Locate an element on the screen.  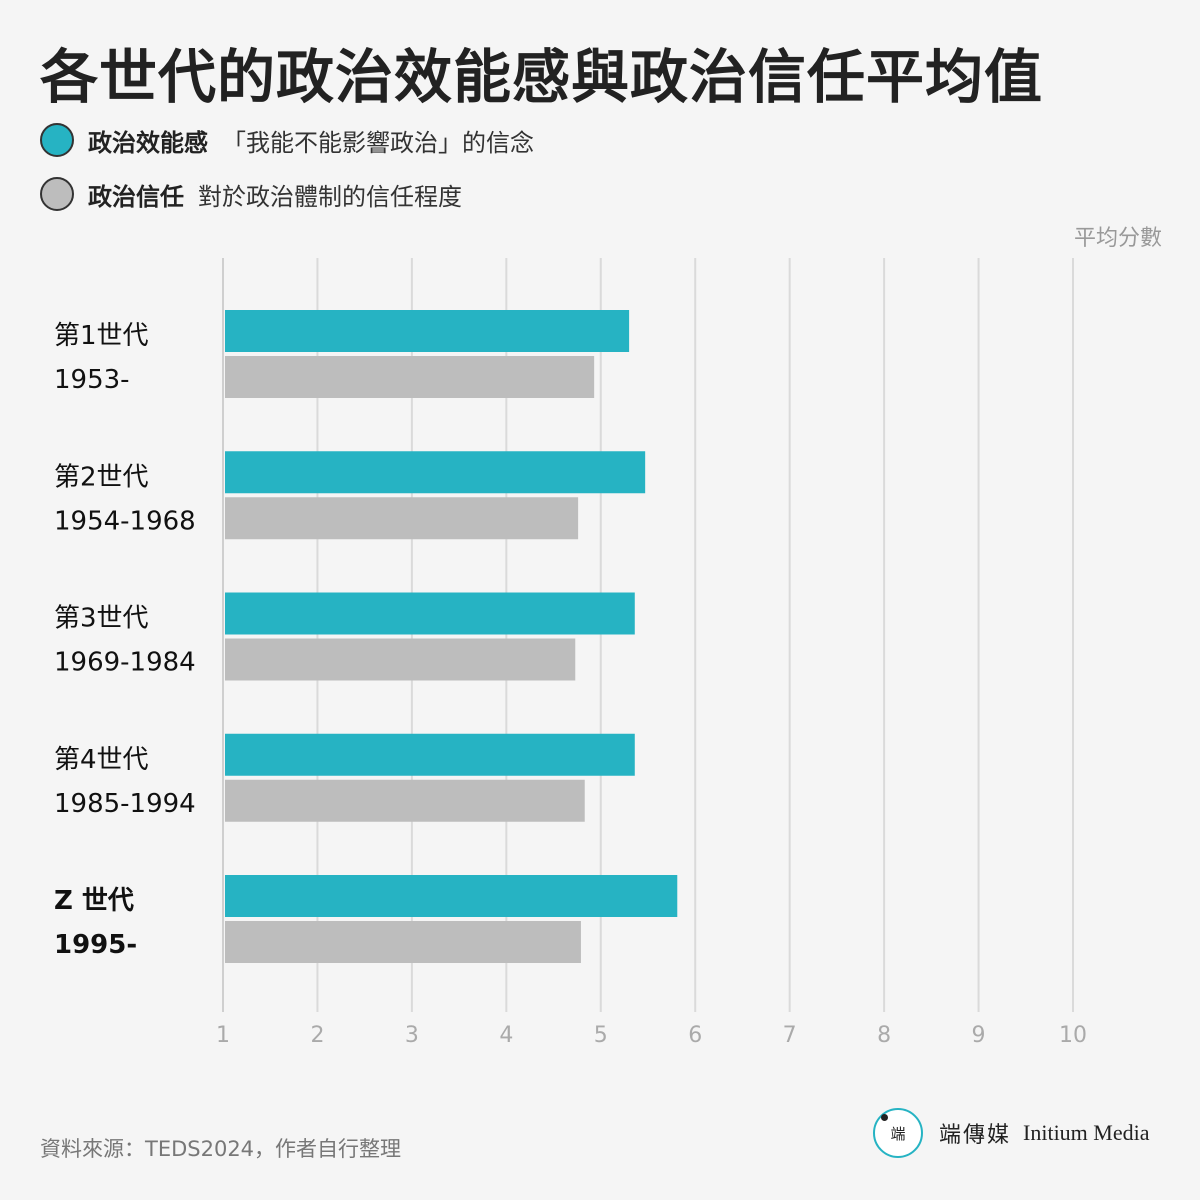
x-tick-label: 7 is located at coordinates (790, 1035).